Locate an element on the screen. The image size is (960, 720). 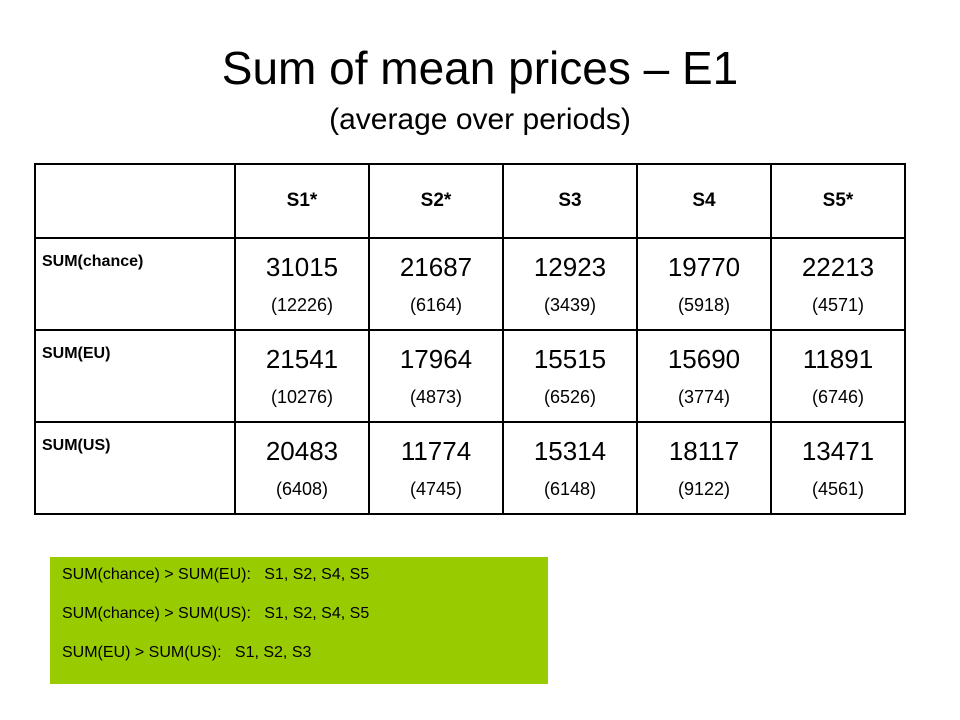
row-header-sum-eu: SUM(EU) is located at coordinates (135, 376).